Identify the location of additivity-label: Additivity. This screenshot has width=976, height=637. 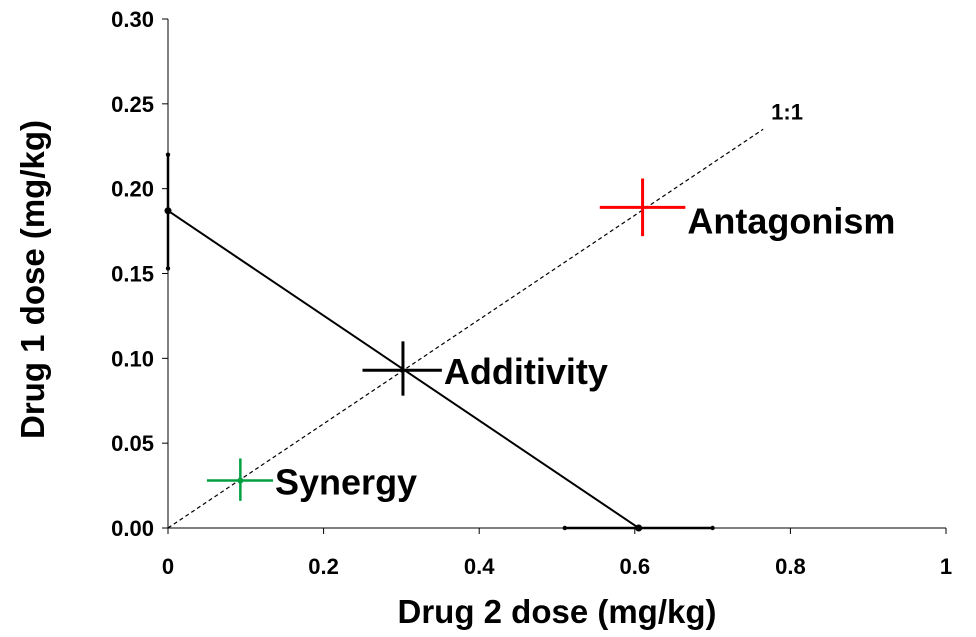
(526, 371).